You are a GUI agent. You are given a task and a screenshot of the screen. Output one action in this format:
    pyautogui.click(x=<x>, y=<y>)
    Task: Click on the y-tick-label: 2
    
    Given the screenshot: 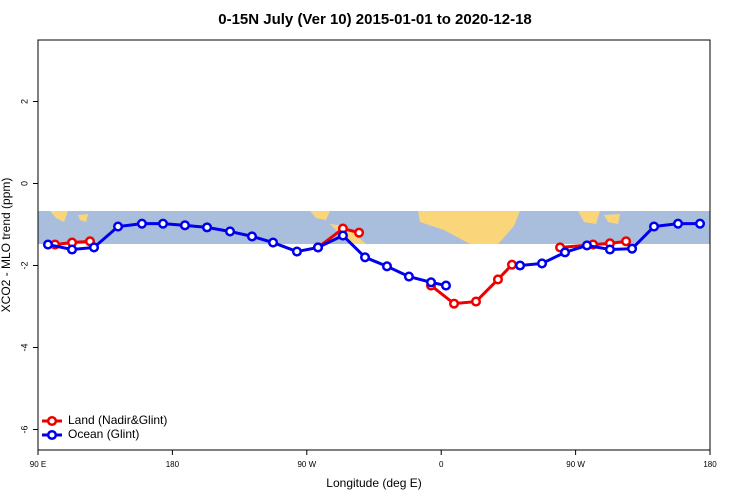 What is the action you would take?
    pyautogui.click(x=24, y=101)
    